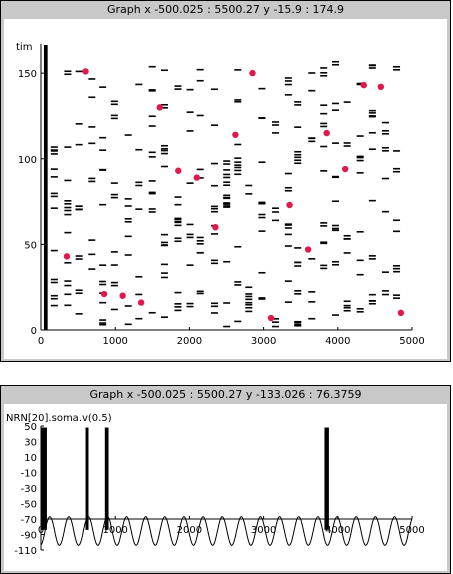  Describe the element at coordinates (29, 520) in the screenshot. I see `y-tick-label: -70` at that location.